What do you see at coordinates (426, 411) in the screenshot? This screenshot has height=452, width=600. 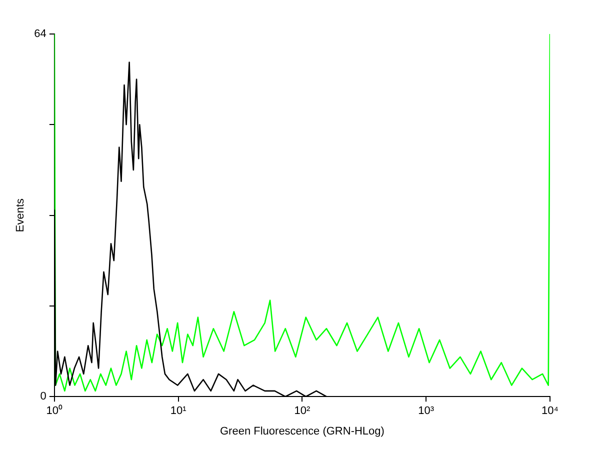 I see `x-tick-label: 10³` at bounding box center [426, 411].